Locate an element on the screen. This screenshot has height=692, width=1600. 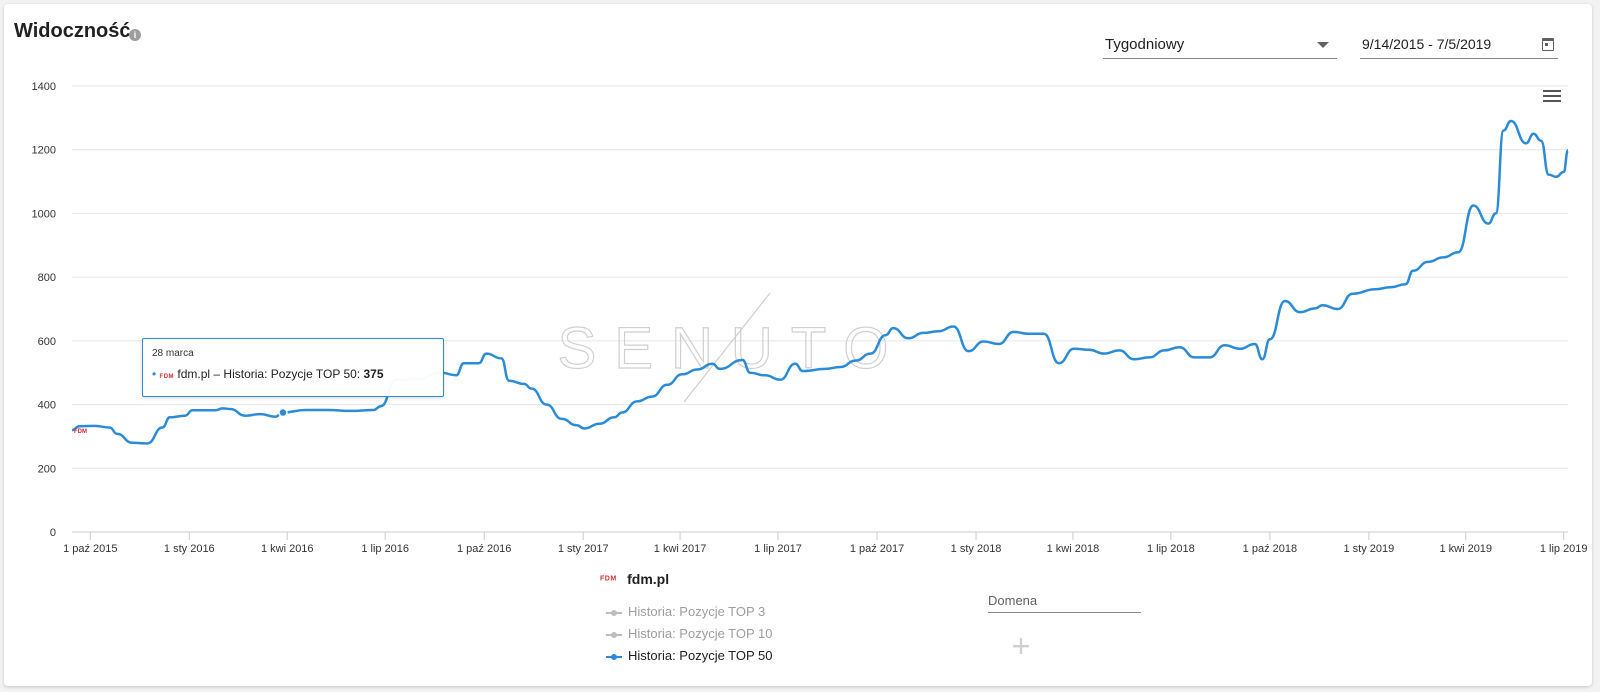
x-tick-label: 1 sty 2016 is located at coordinates (189, 549).